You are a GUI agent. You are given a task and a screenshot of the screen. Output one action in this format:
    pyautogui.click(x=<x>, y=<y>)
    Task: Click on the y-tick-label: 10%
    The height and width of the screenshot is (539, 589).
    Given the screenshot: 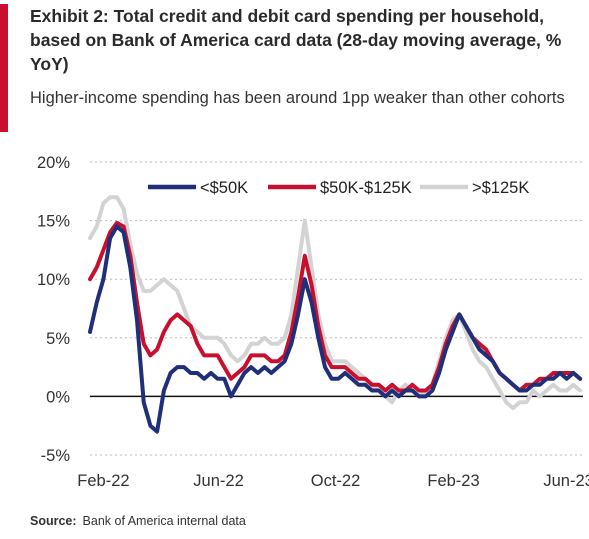 What is the action you would take?
    pyautogui.click(x=53, y=280)
    